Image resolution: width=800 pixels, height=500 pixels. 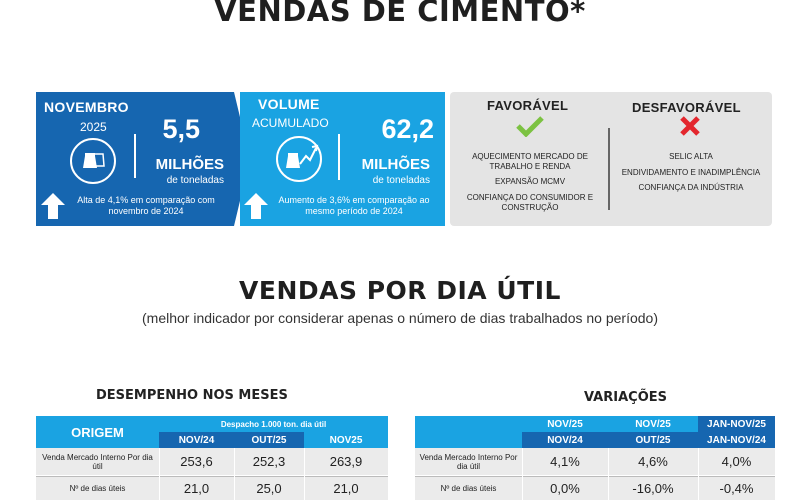 What do you see at coordinates (691, 187) in the screenshot?
I see `unfavorable-item: CONFIANÇA DA INDÚSTRIA` at bounding box center [691, 187].